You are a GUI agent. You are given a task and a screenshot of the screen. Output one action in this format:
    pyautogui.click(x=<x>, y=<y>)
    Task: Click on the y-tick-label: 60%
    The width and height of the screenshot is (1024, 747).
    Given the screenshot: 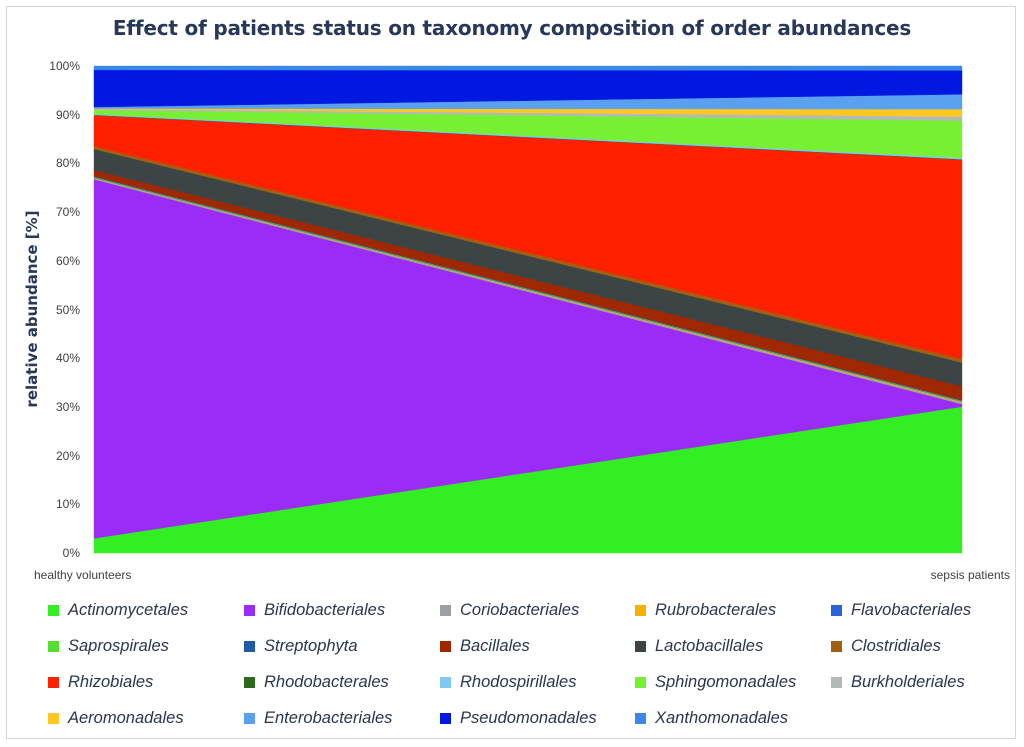 What is the action you would take?
    pyautogui.click(x=67, y=260)
    